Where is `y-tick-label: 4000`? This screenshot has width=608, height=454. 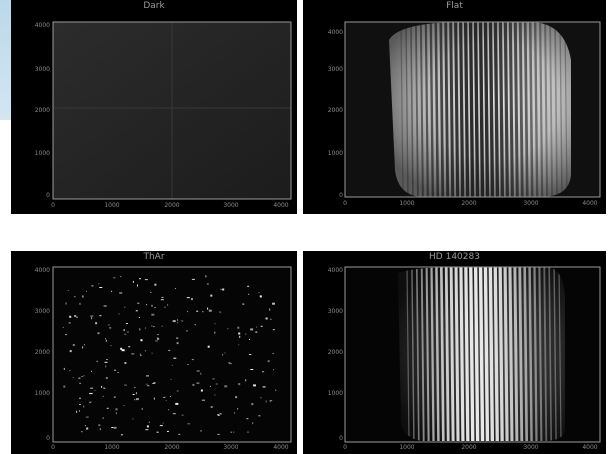
y-tick-label: 4000 is located at coordinates (335, 32).